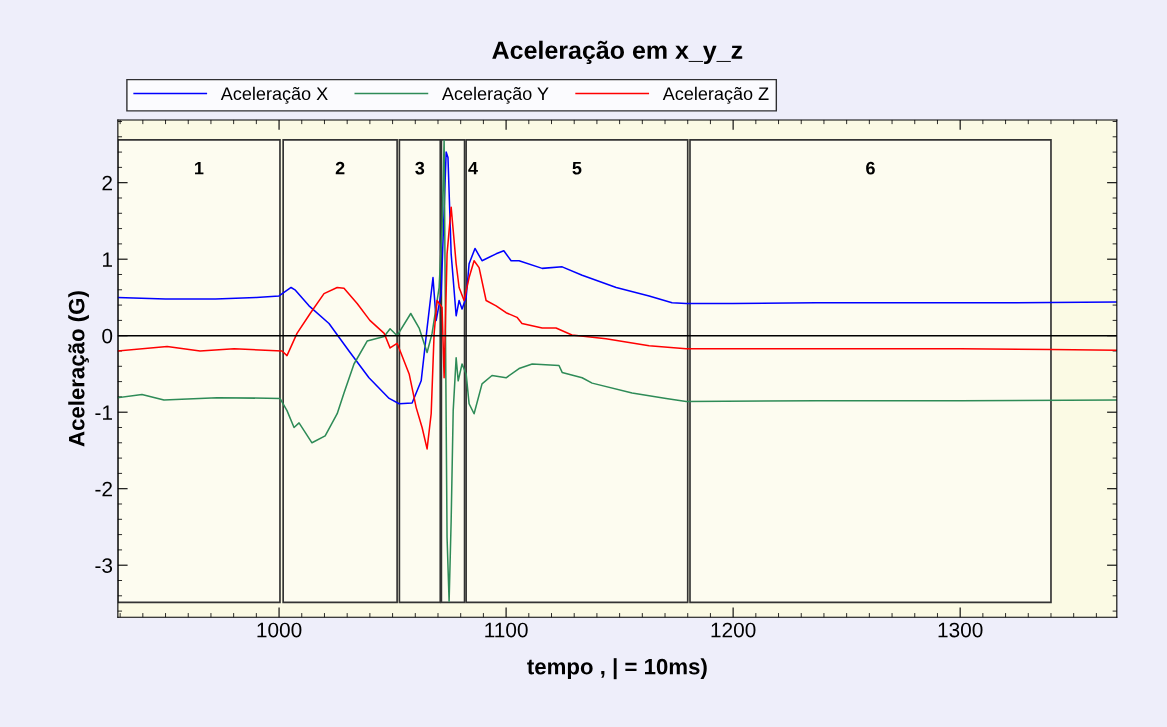 This screenshot has width=1167, height=727. What do you see at coordinates (715, 95) in the screenshot?
I see `legend-label: Aceleração Z` at bounding box center [715, 95].